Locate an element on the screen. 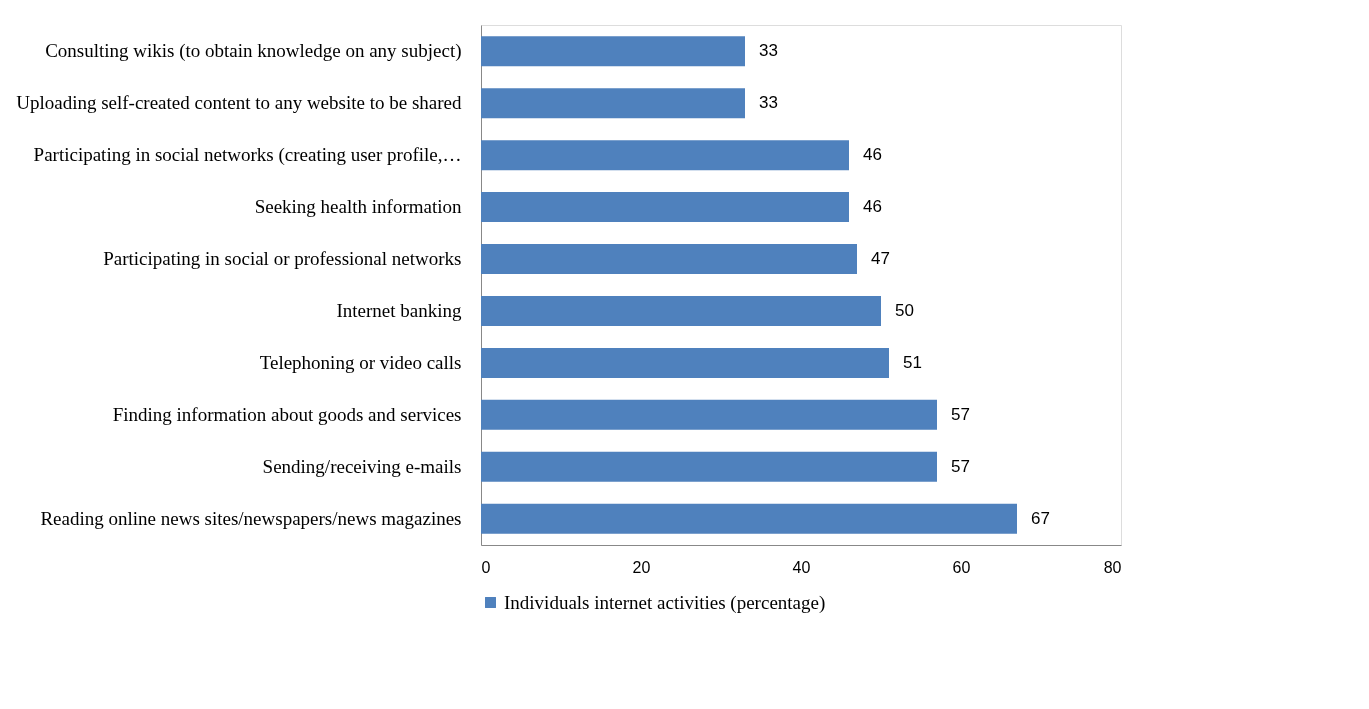  data-label: 51 is located at coordinates (912, 362).